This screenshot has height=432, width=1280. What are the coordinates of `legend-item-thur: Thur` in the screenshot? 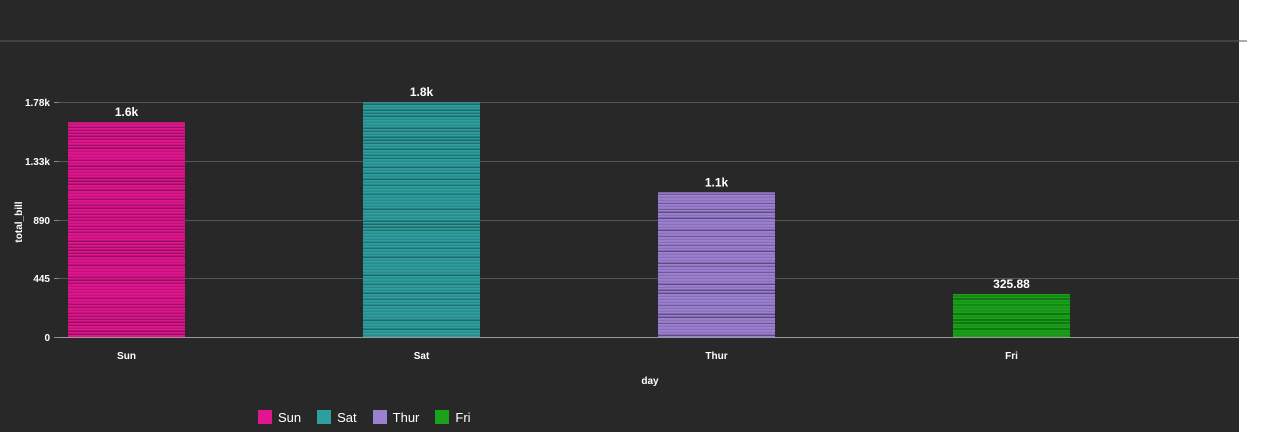 It's located at (396, 417).